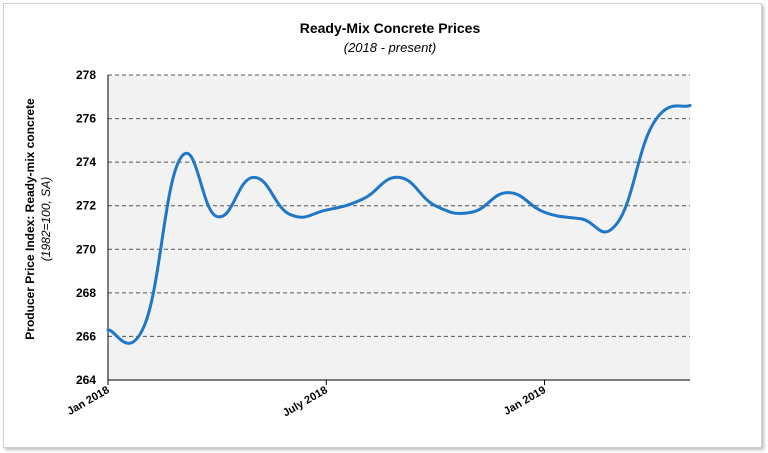 Image resolution: width=768 pixels, height=453 pixels. What do you see at coordinates (30, 219) in the screenshot?
I see `y-axis-label: Producer Price Index: Ready-mix concrete` at bounding box center [30, 219].